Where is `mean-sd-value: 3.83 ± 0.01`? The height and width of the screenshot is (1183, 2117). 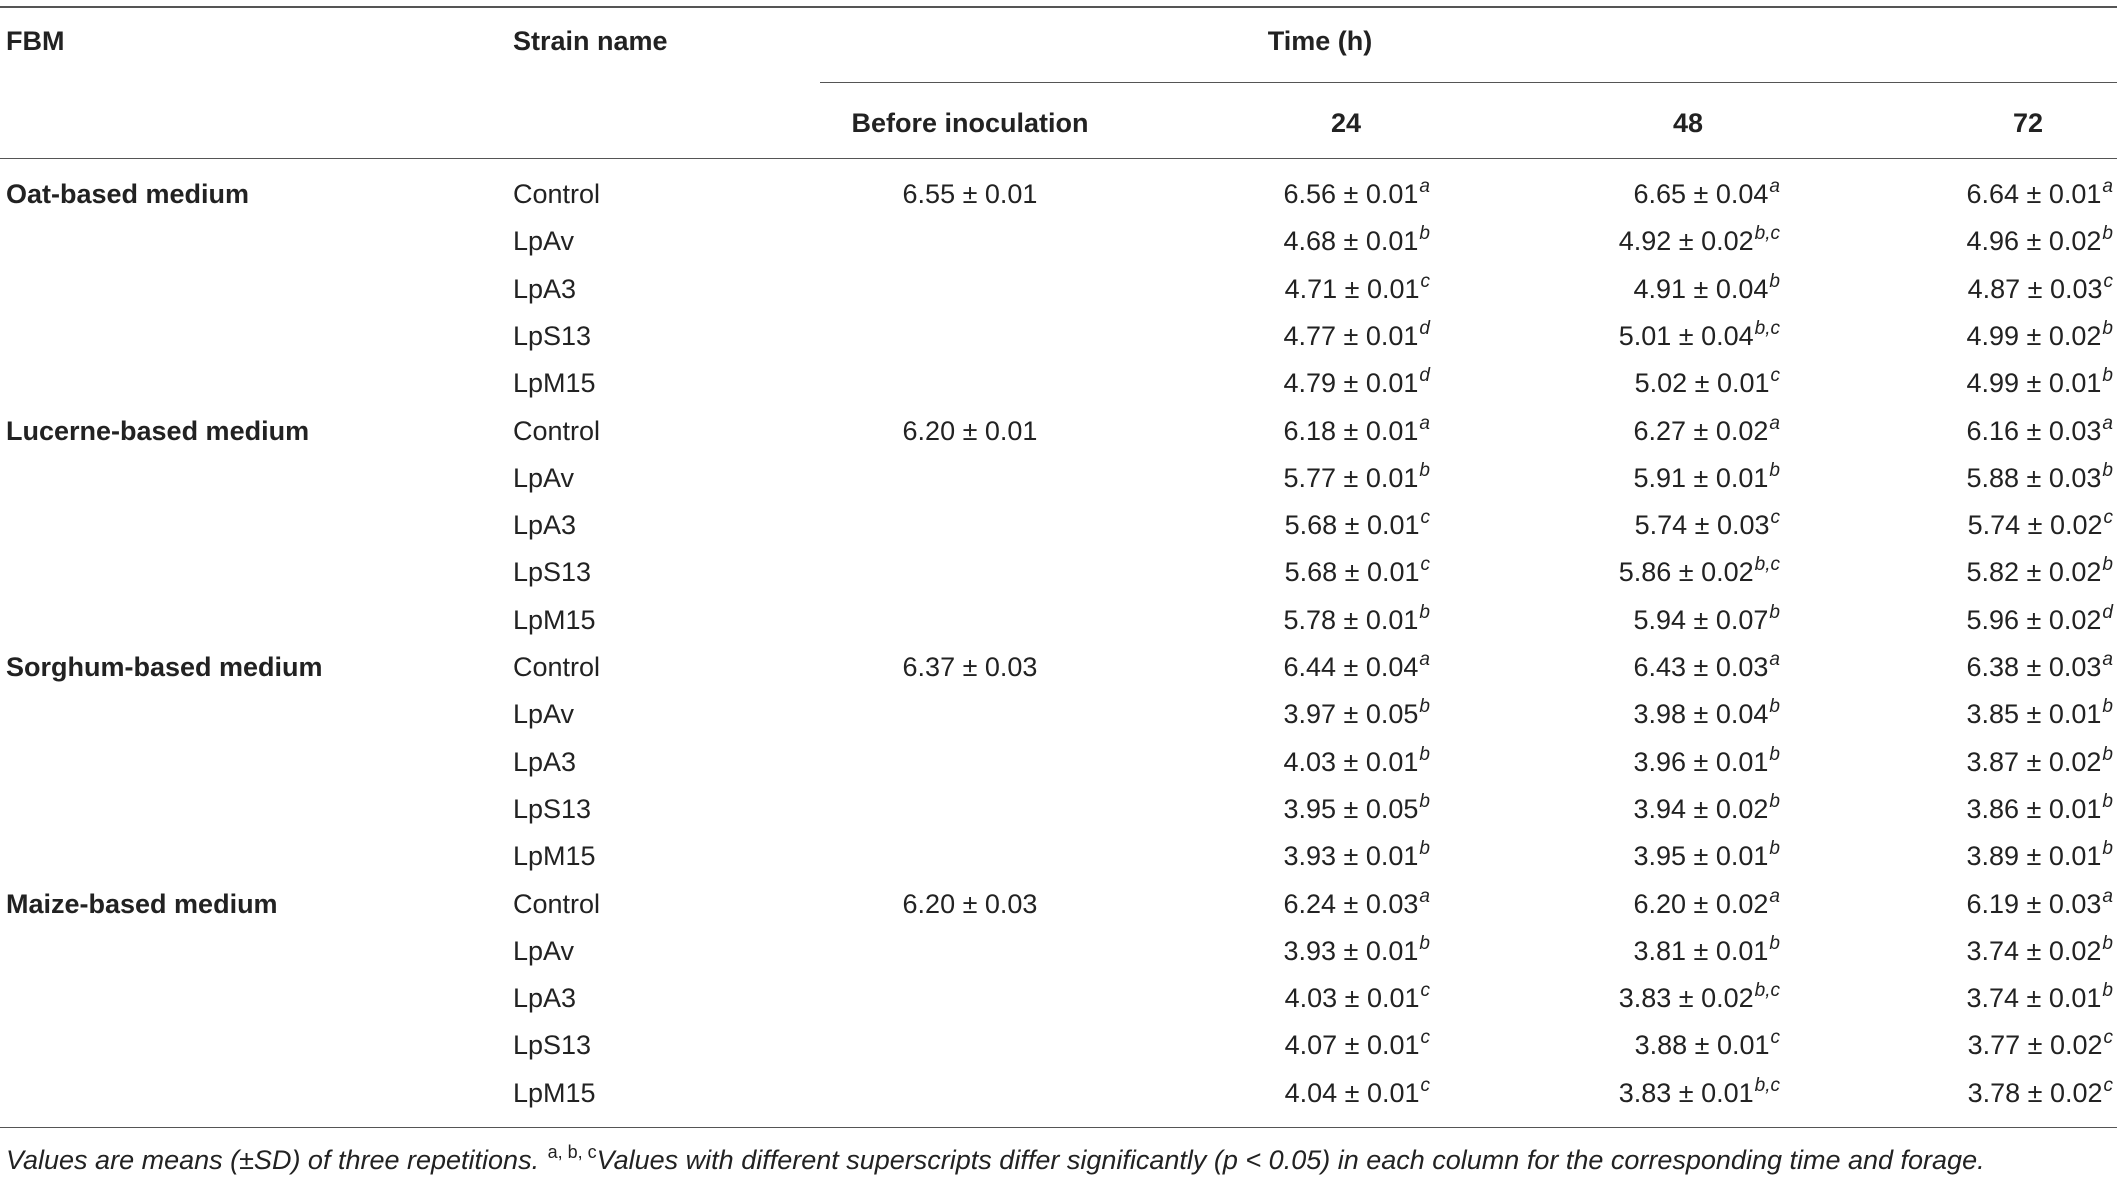 mean-sd-value: 3.83 ± 0.01 is located at coordinates (1686, 1092).